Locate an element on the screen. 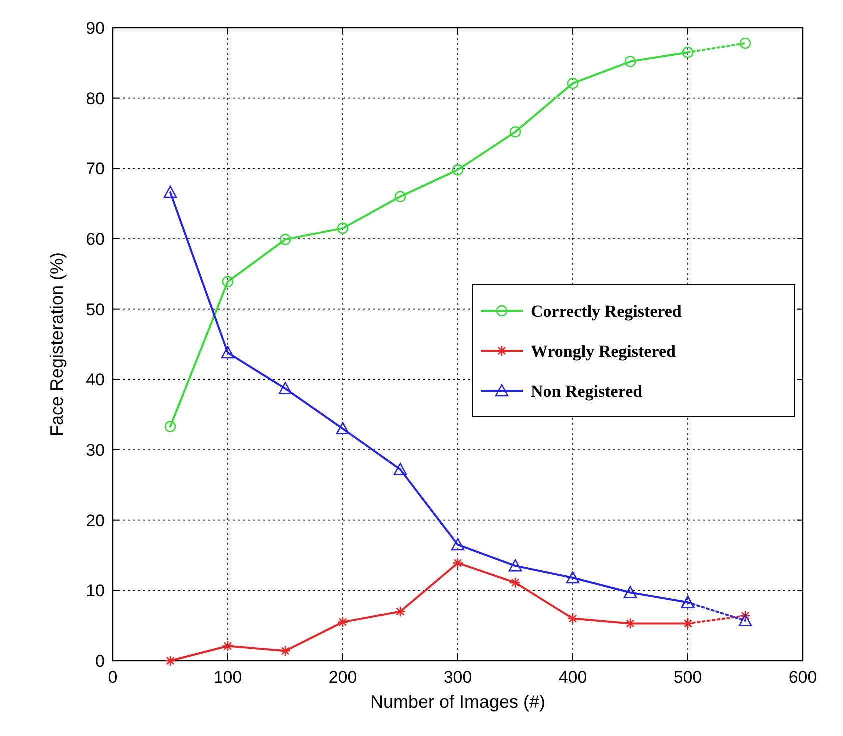 The width and height of the screenshot is (843, 736). y-tick-label: 10 is located at coordinates (95, 591).